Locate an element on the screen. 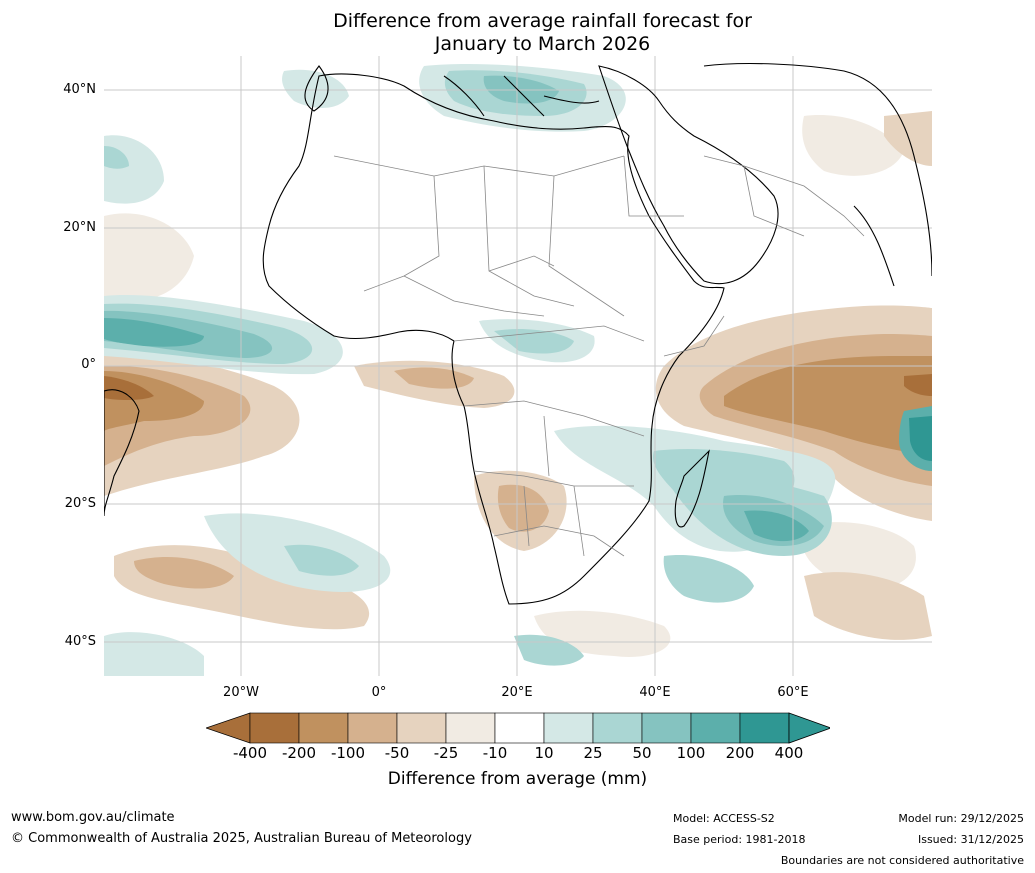 This screenshot has height=873, width=1035. colorbar is located at coordinates (518, 730).